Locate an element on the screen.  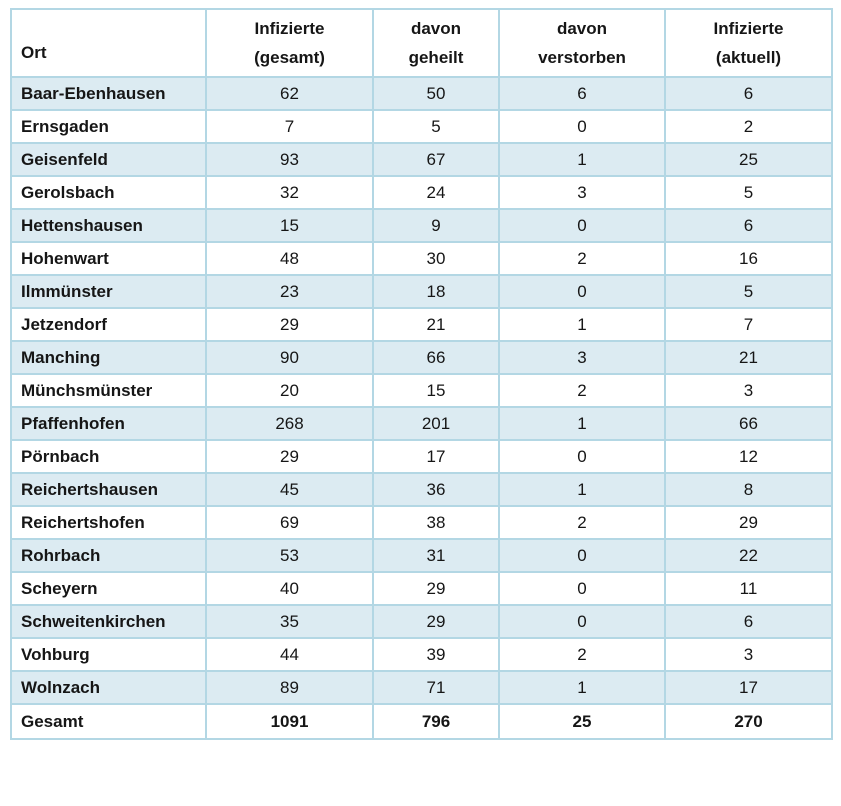
row-value-cell: 9 is located at coordinates (436, 225).